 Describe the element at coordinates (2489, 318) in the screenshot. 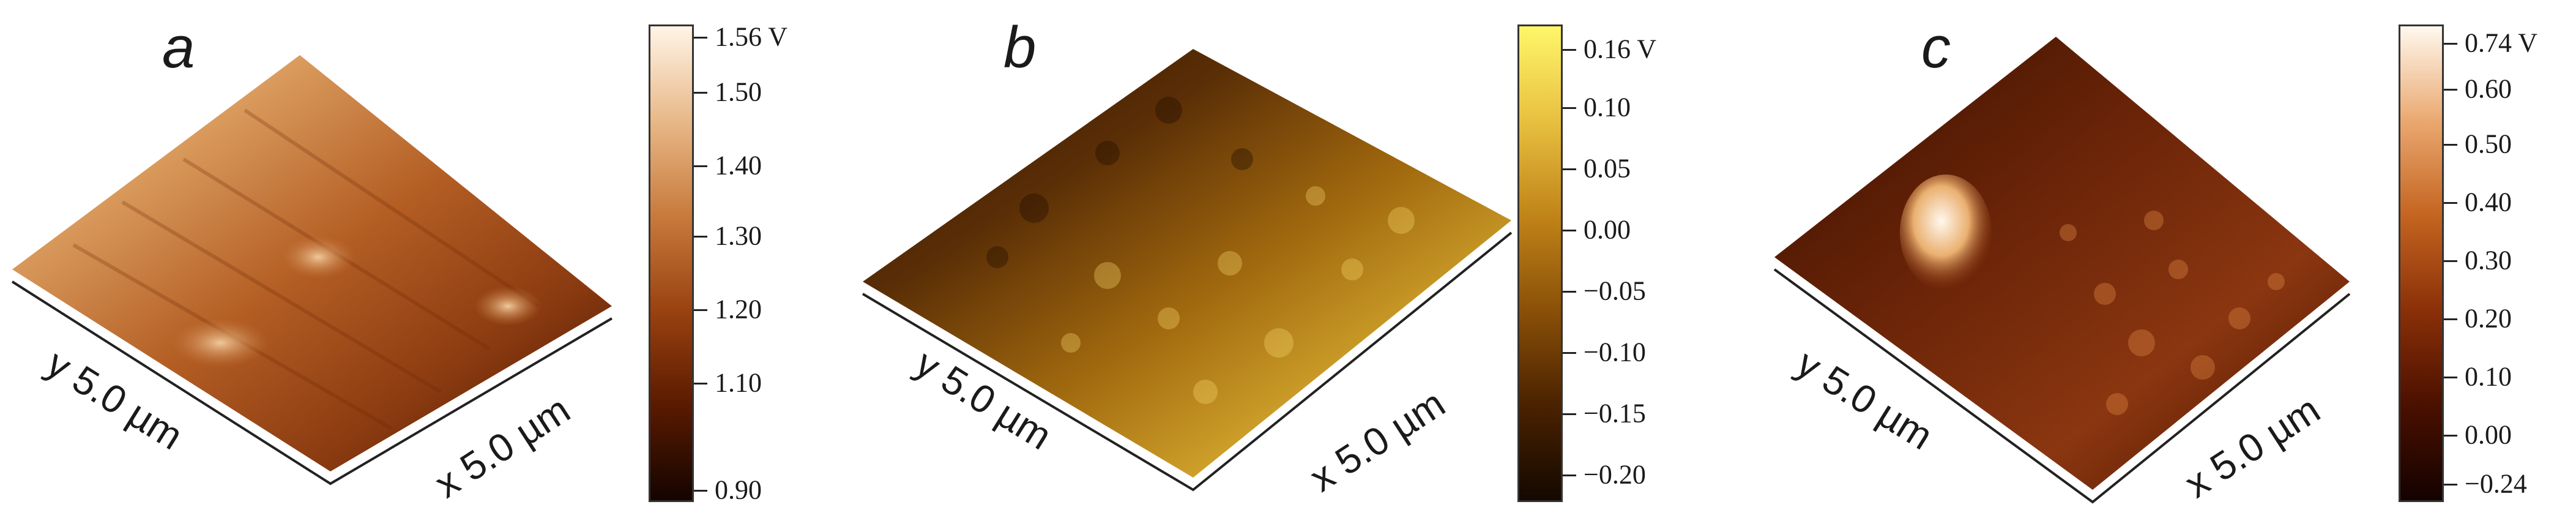

I see `tick-label: 0.20` at that location.